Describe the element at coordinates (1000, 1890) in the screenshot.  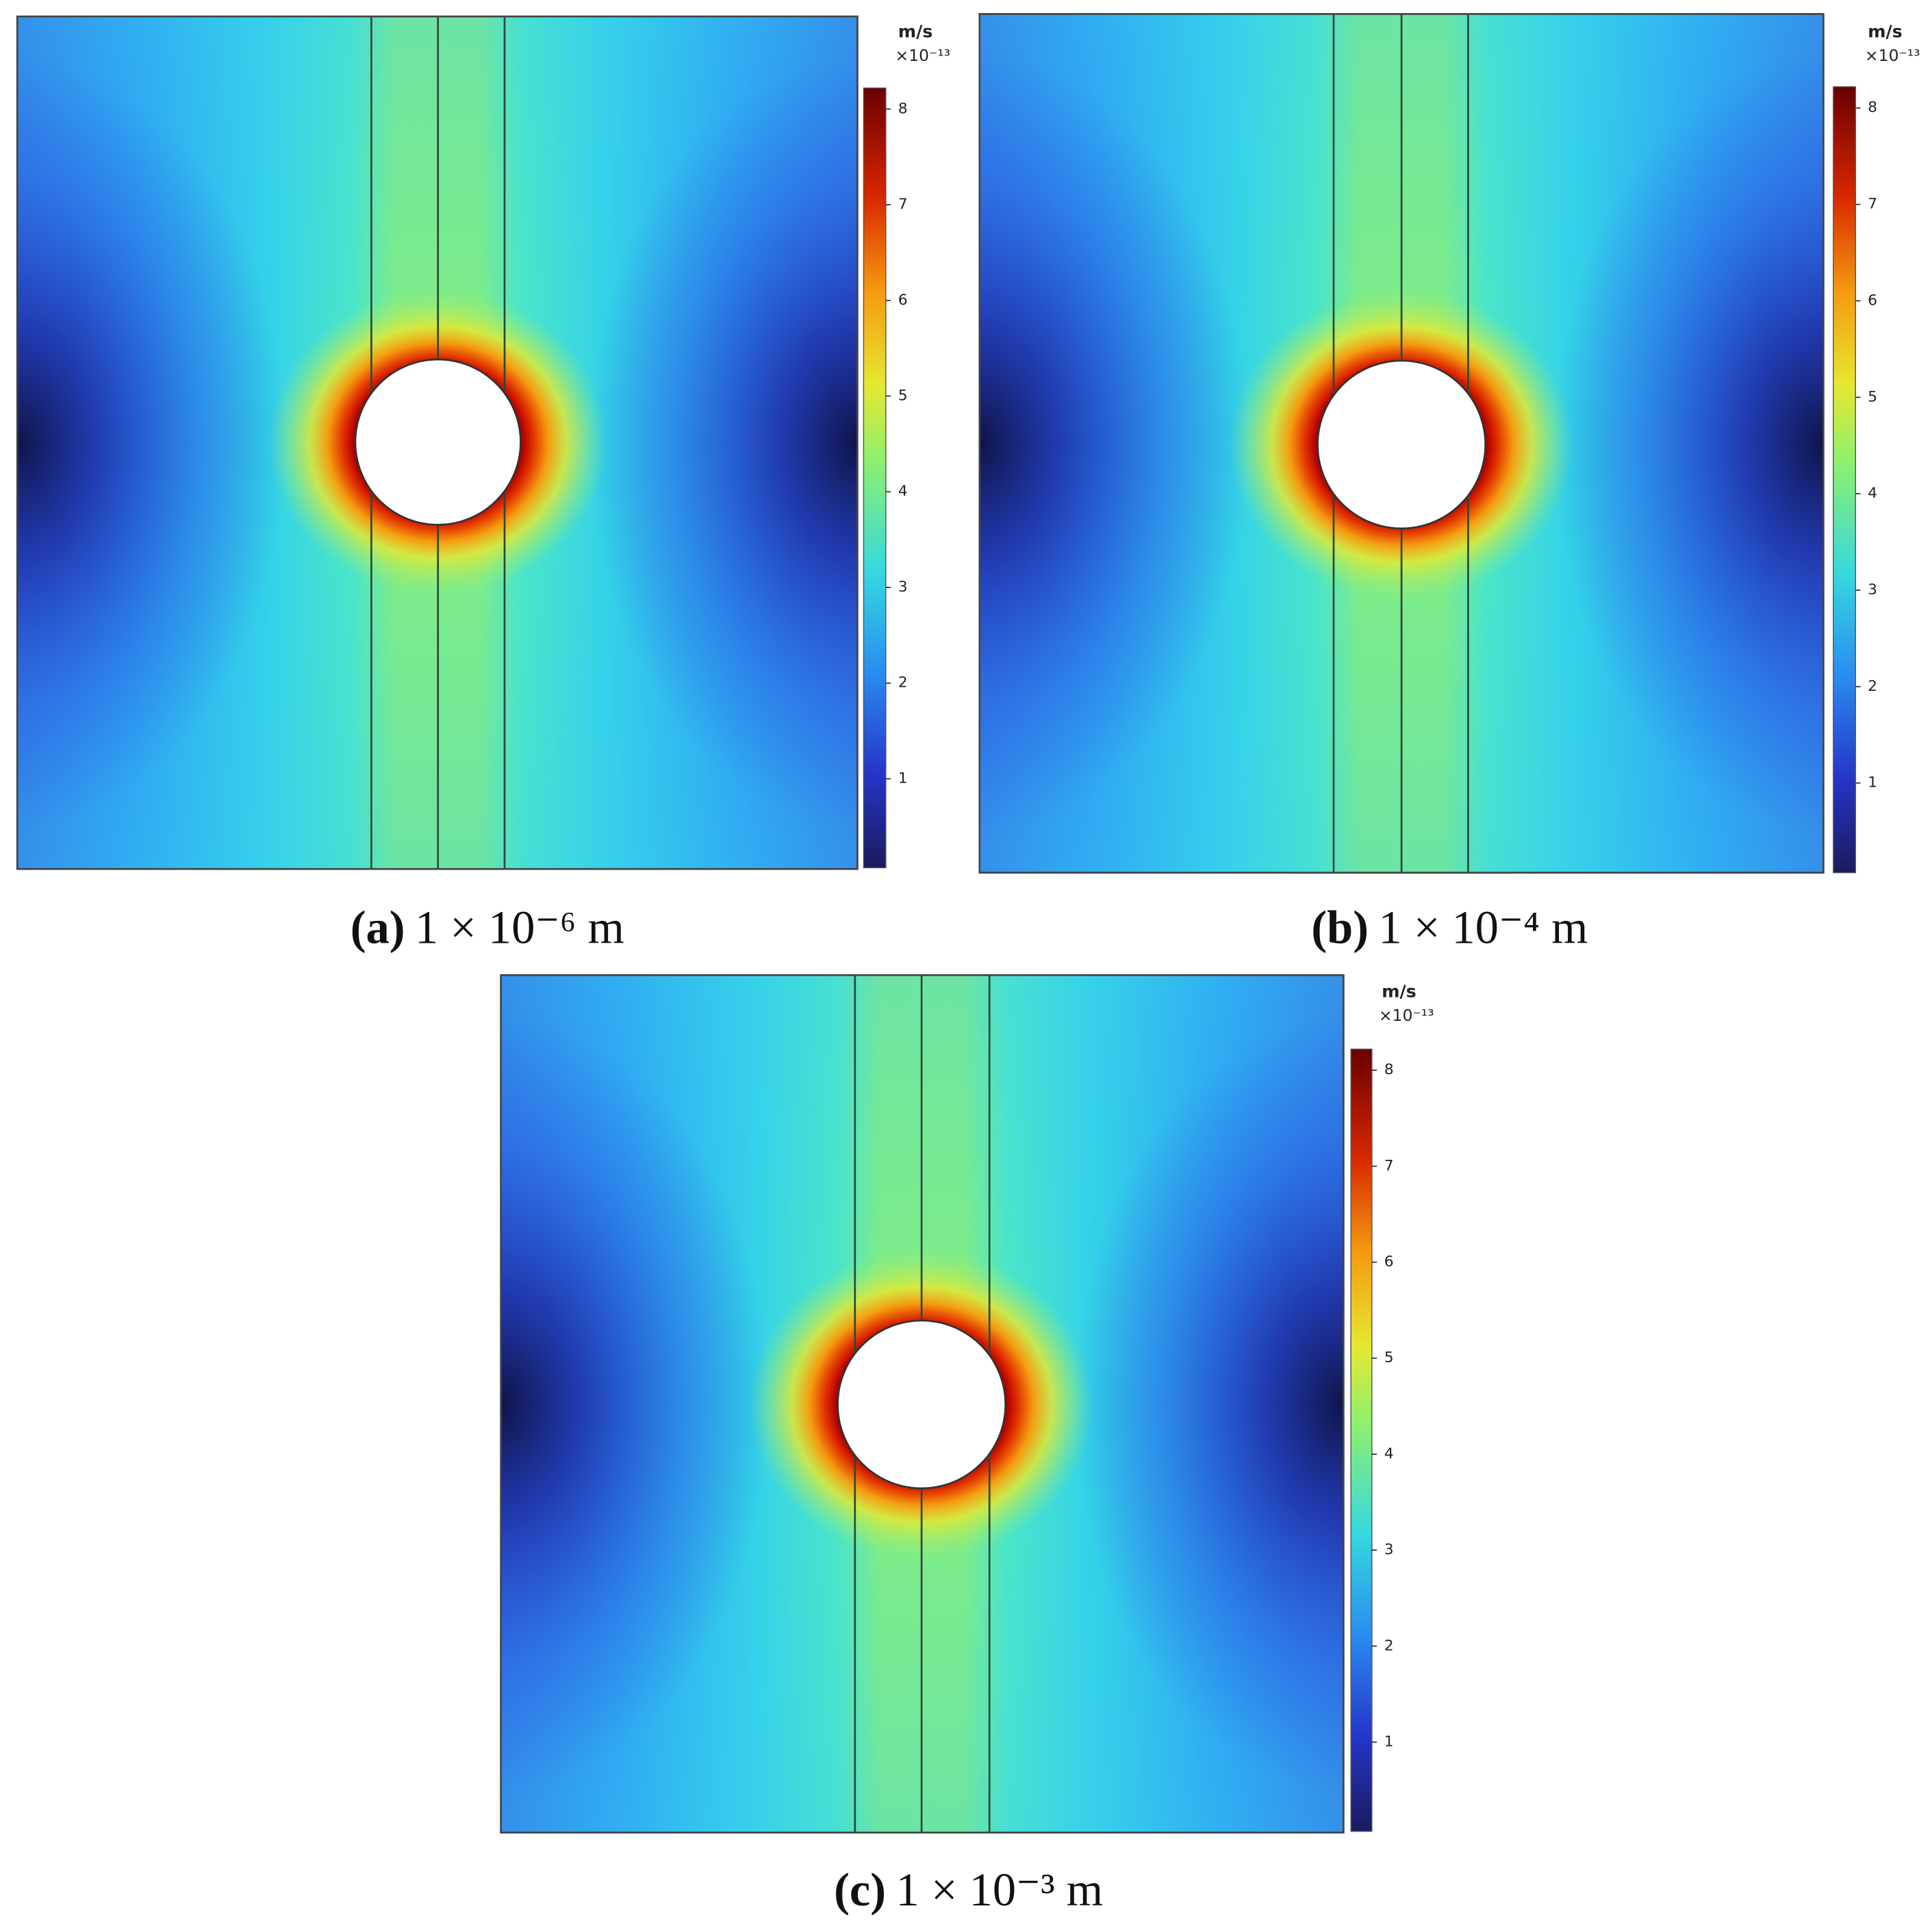
I see `caption-text: 1 × 10⁻³ m` at that location.